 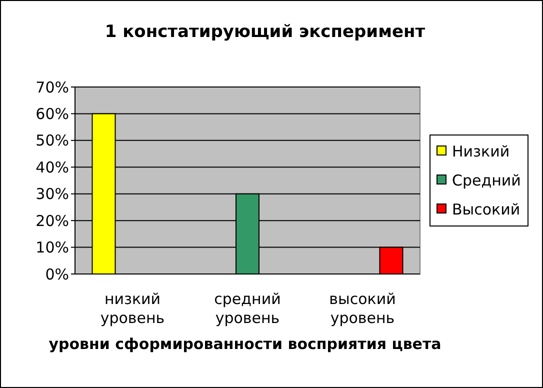 I want to click on y-tick-label: 70%, so click(x=52, y=87).